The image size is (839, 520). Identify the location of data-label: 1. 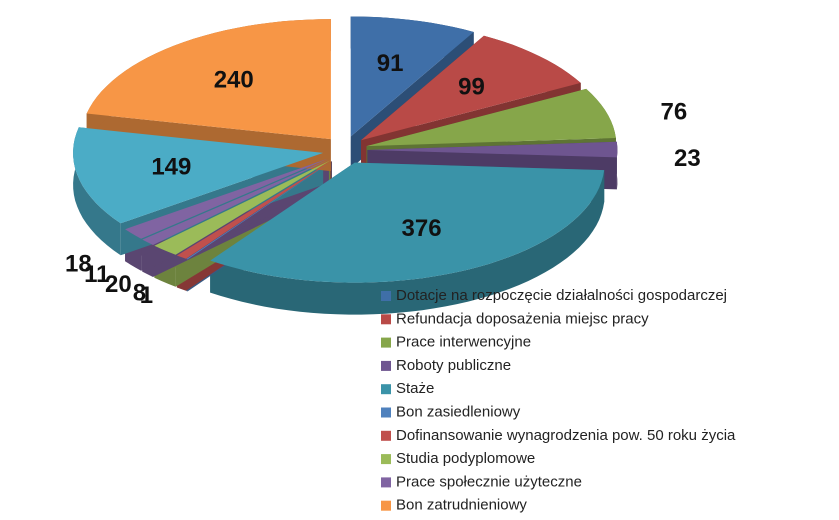
(146, 295).